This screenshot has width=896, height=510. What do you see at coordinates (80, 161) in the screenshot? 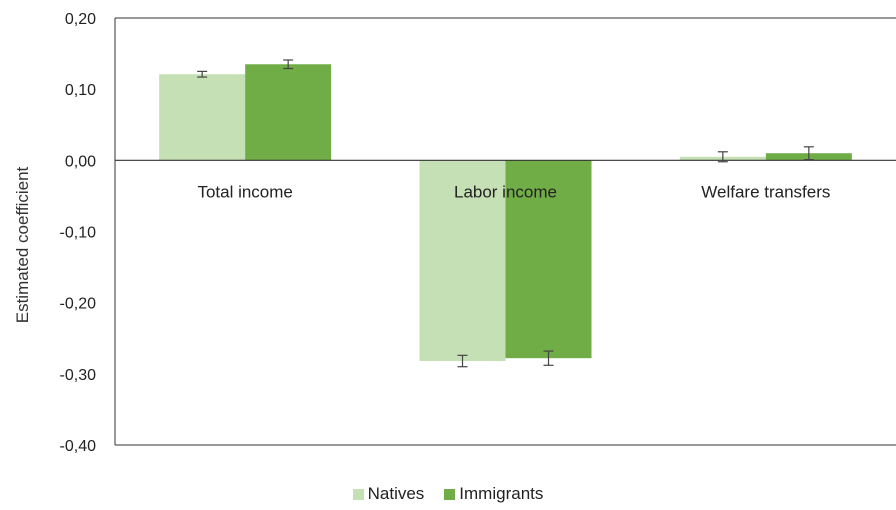
I see `y-tick-label: 0,00` at bounding box center [80, 161].